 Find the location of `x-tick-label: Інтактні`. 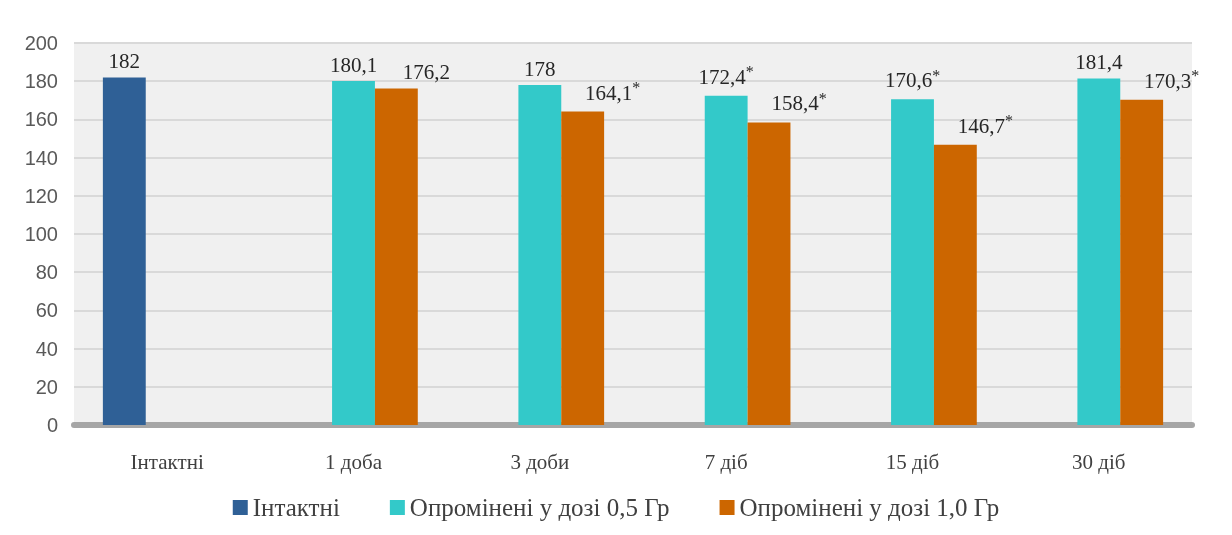

x-tick-label: Інтактні is located at coordinates (167, 461).